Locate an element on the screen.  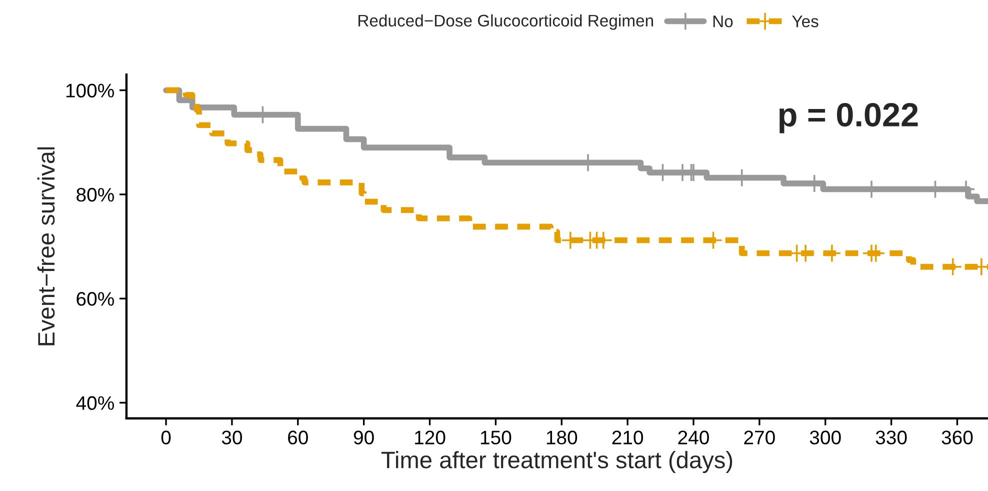
y-tick-label: 100% is located at coordinates (90, 91).